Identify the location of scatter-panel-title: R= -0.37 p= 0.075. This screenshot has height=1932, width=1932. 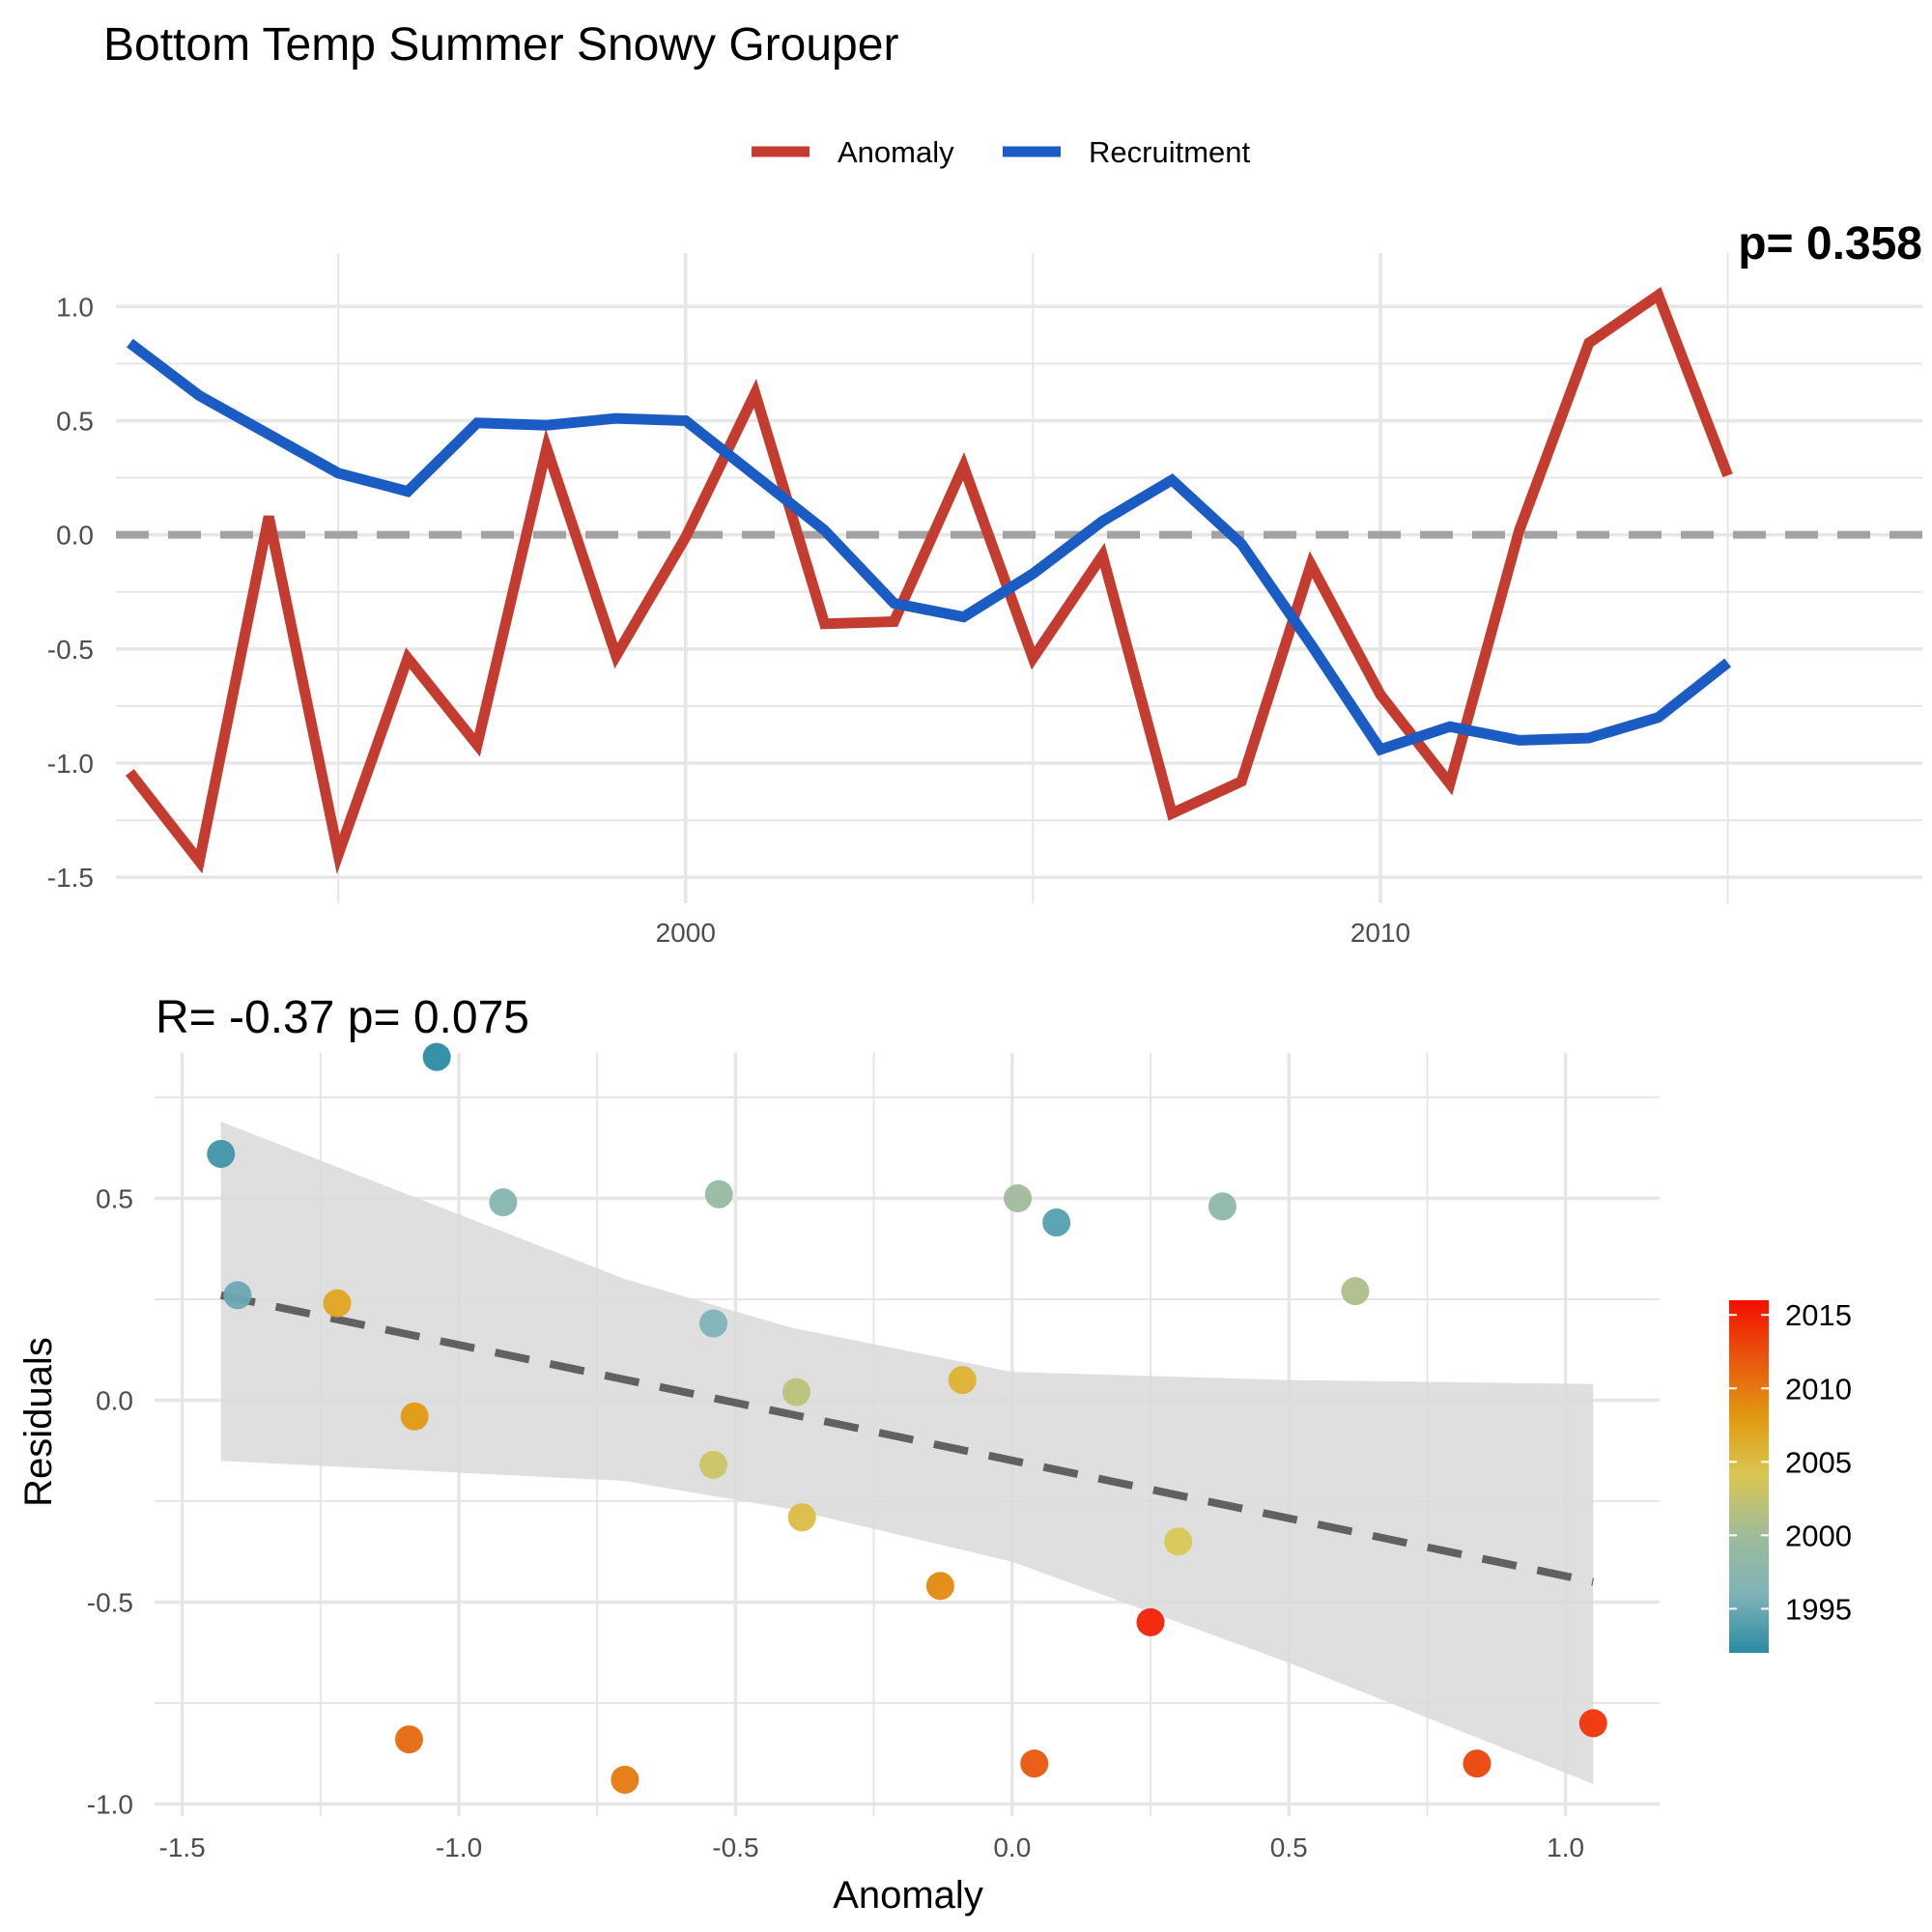
(342, 1018).